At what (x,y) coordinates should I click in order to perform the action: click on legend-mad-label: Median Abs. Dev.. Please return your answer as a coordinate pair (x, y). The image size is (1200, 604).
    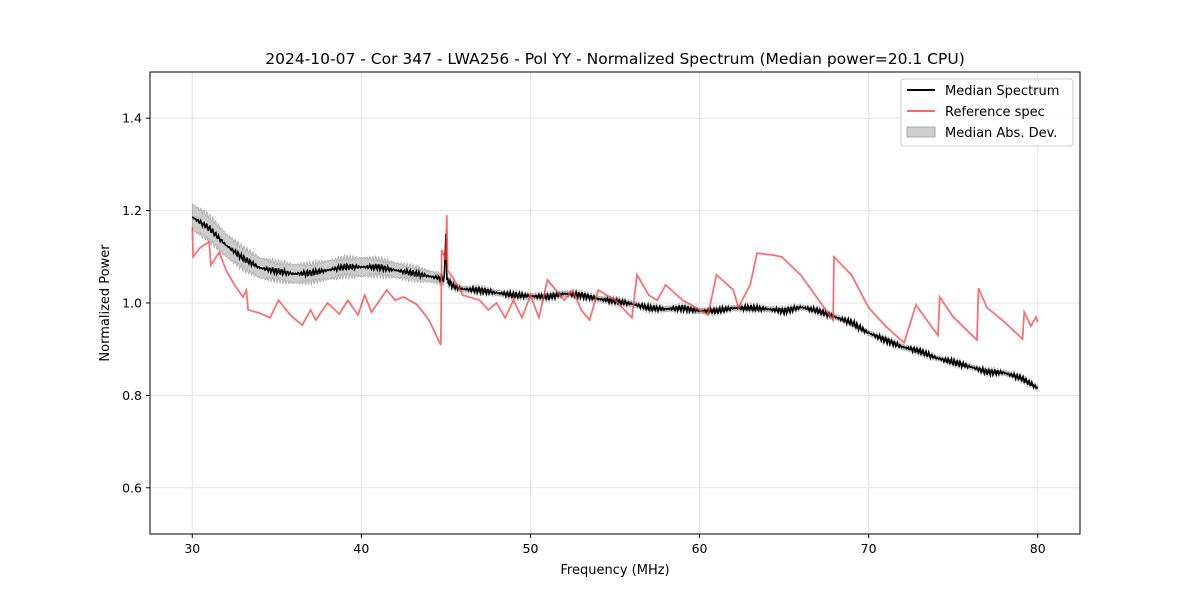
    Looking at the image, I should click on (1001, 133).